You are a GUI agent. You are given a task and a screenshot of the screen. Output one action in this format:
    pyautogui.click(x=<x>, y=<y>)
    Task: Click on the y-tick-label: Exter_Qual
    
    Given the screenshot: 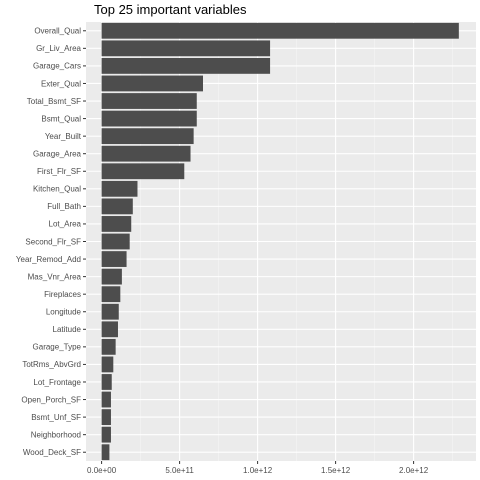 What is the action you would take?
    pyautogui.click(x=61, y=83)
    